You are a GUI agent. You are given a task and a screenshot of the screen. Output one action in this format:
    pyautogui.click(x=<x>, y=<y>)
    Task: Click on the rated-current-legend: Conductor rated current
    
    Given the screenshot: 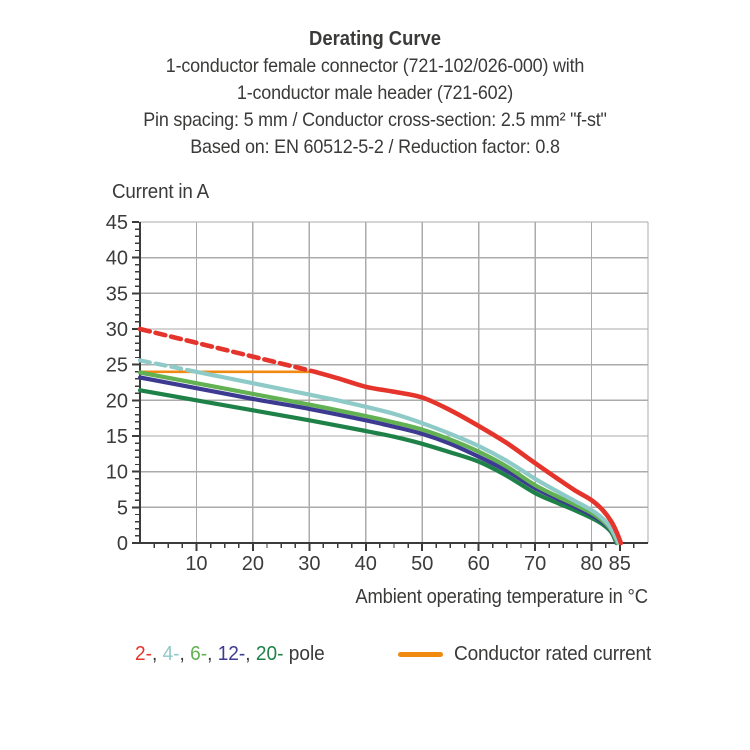 What is the action you would take?
    pyautogui.click(x=532, y=654)
    